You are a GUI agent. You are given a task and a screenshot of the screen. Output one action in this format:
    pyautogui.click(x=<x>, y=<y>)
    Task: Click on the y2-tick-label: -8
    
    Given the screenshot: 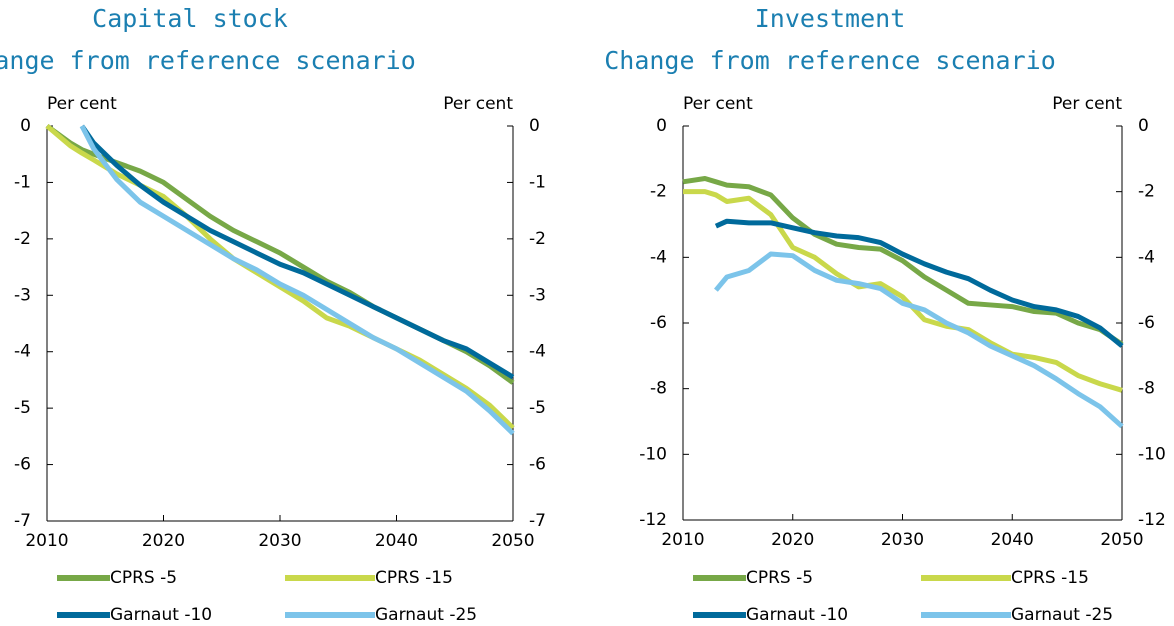 What is the action you would take?
    pyautogui.click(x=1146, y=389)
    